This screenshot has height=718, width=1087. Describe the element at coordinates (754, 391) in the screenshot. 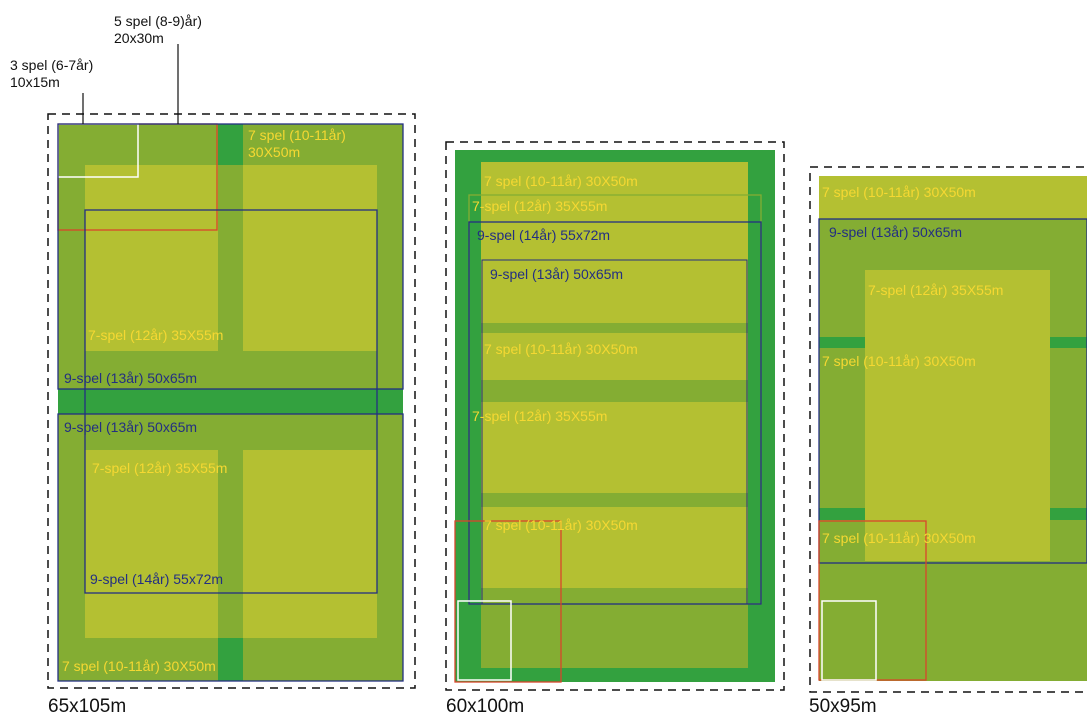

I see `field-b-band-upper-right` at that location.